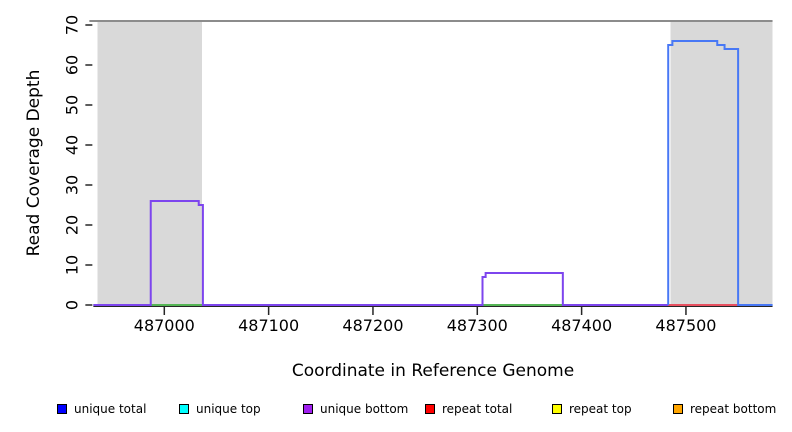  What do you see at coordinates (582, 325) in the screenshot?
I see `x-tick-label: 487400` at bounding box center [582, 325].